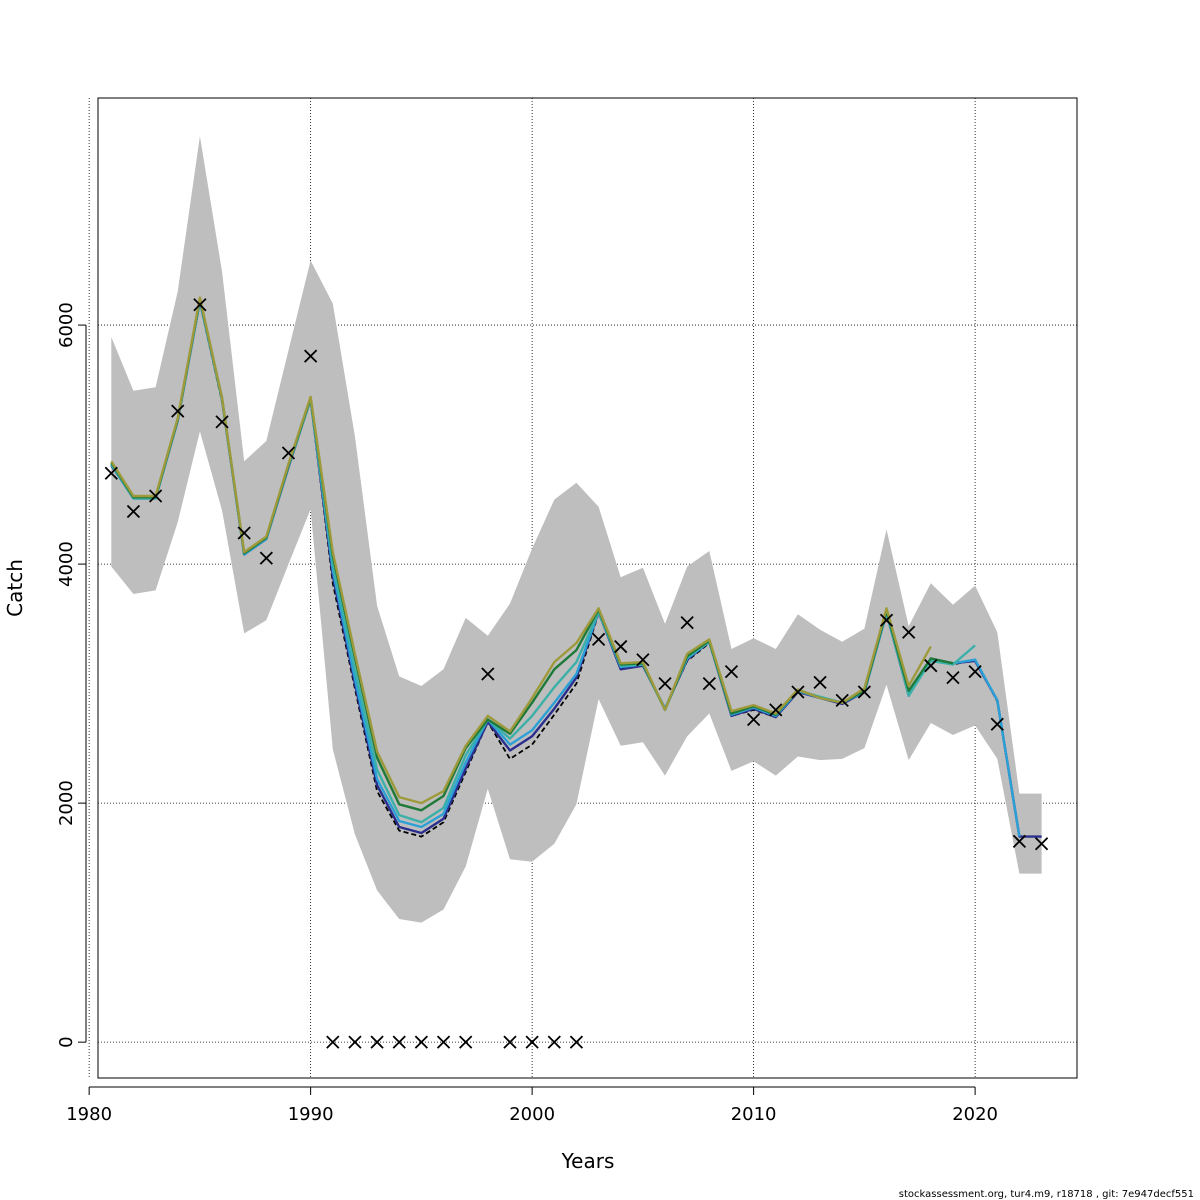 This screenshot has width=1200, height=1200. What do you see at coordinates (311, 1114) in the screenshot?
I see `x-tick-label: 1990` at bounding box center [311, 1114].